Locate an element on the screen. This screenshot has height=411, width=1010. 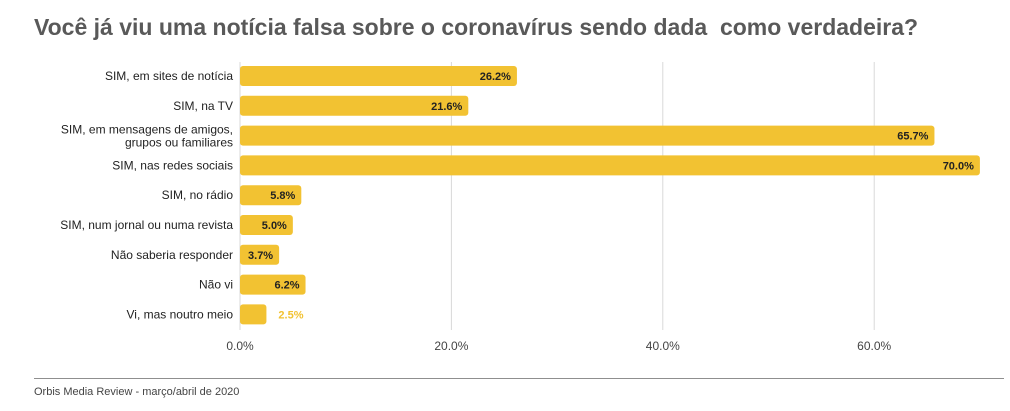
footer-divider is located at coordinates (519, 378).